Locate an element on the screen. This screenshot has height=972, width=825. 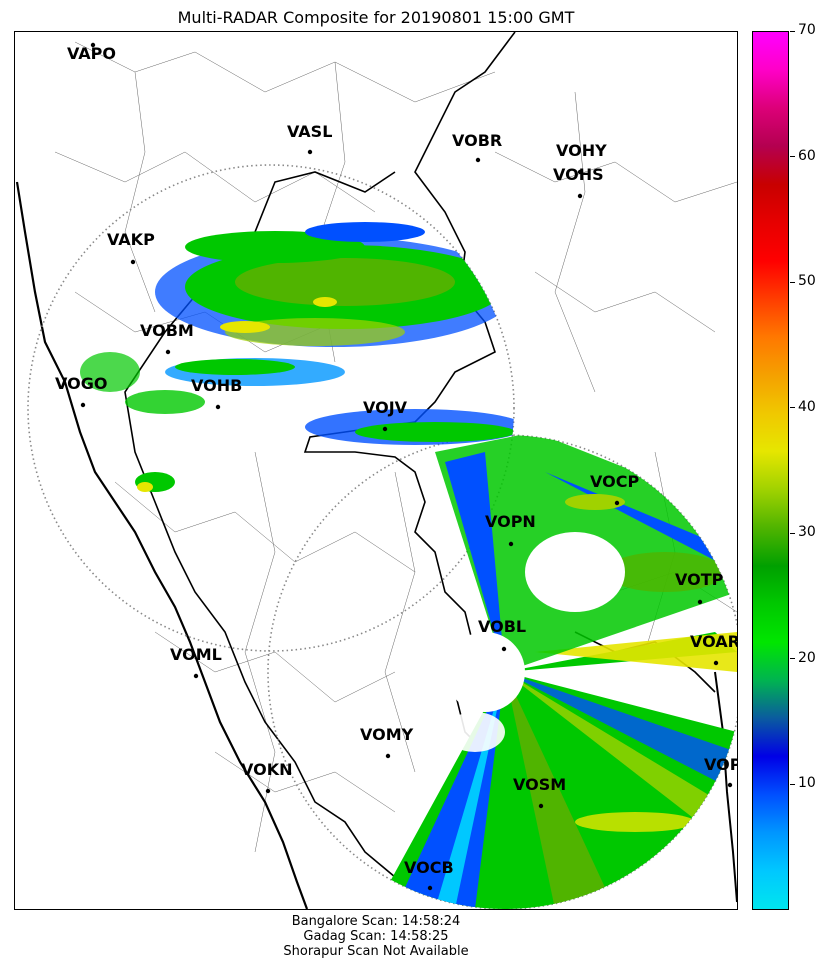
colorbar-tick-label: 10 is located at coordinates (807, 783).